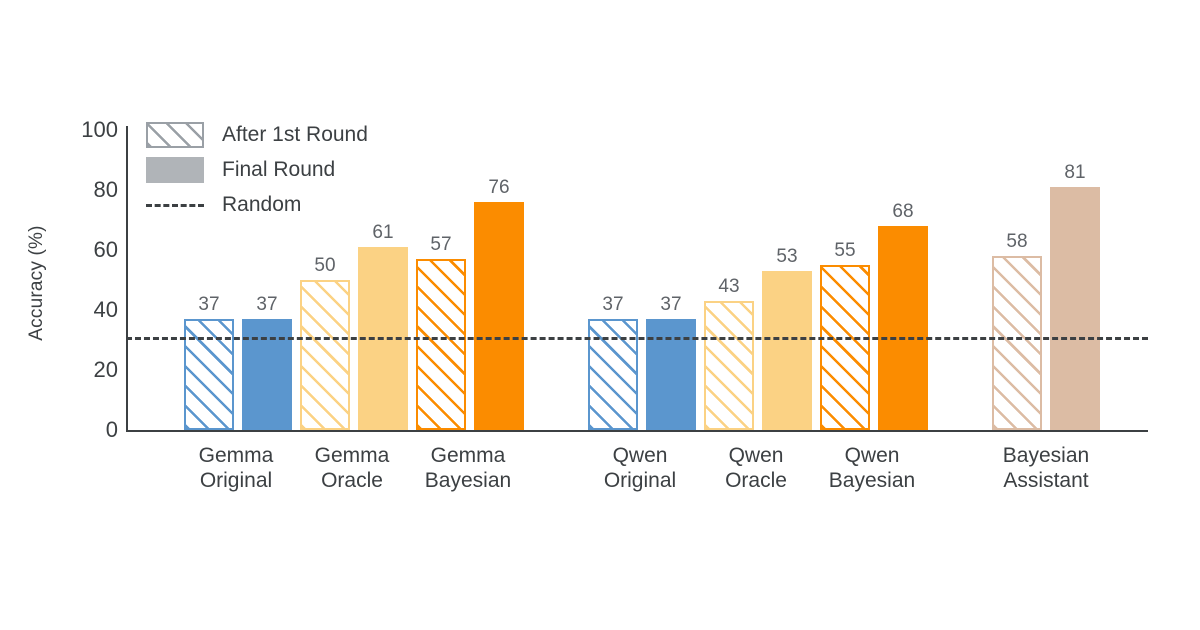 This screenshot has width=1200, height=630. I want to click on y-tick-label: 20, so click(105, 369).